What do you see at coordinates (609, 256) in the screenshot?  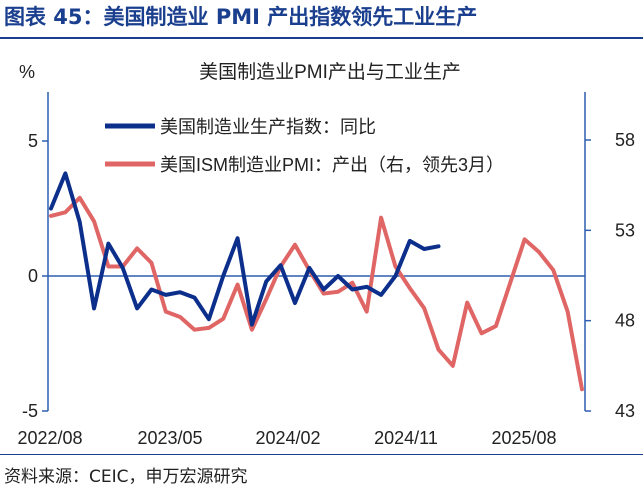 I see `right-axis: 58 53 48 43` at bounding box center [609, 256].